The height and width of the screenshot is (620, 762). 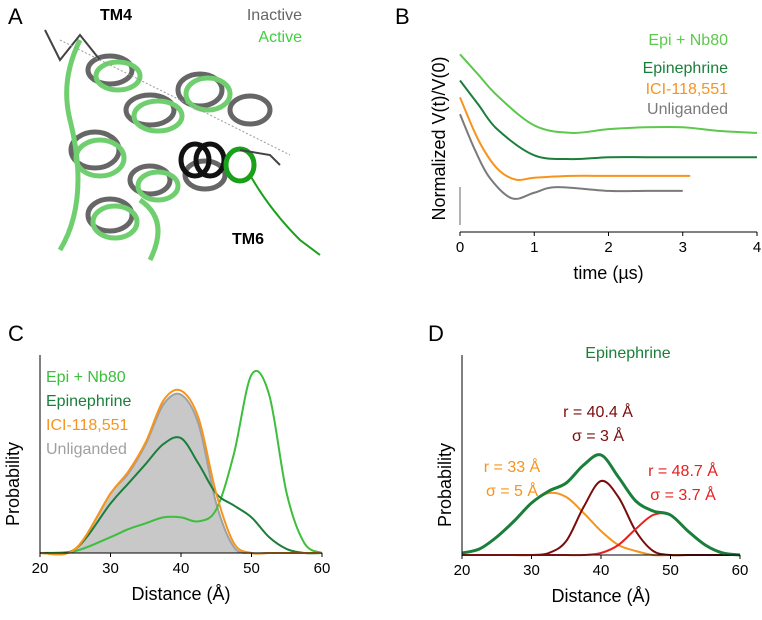 What do you see at coordinates (16, 333) in the screenshot?
I see `panel-letter: C` at bounding box center [16, 333].